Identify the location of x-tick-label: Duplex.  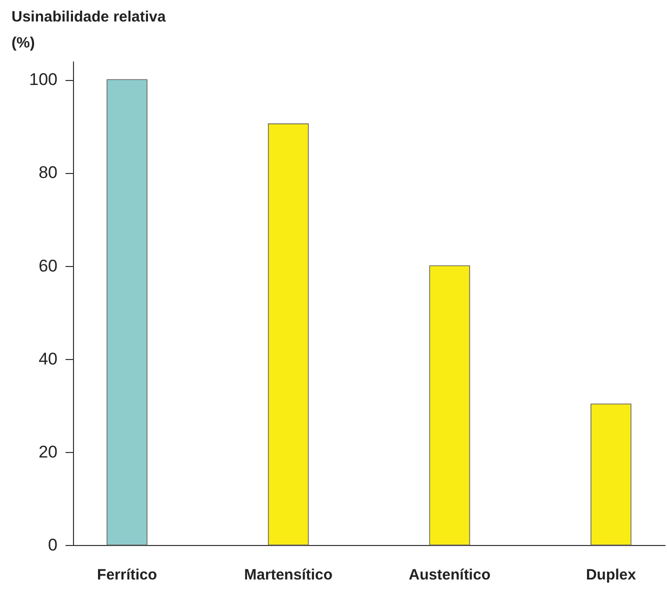
(611, 575).